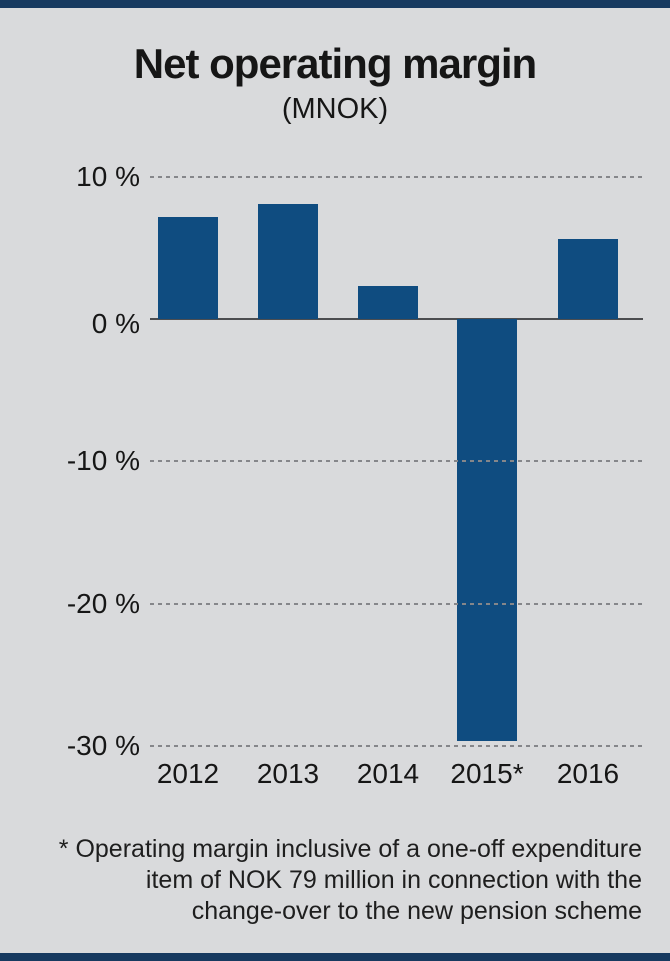  What do you see at coordinates (103, 745) in the screenshot?
I see `y-axis-tick-label: -30 %` at bounding box center [103, 745].